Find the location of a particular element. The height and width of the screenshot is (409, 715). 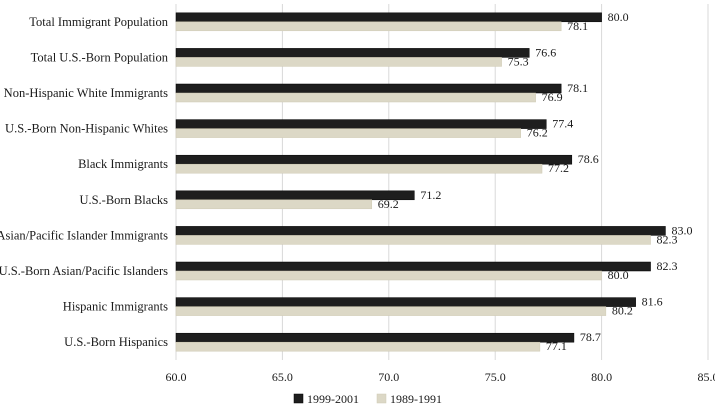

x-tick-label: 75.0 is located at coordinates (495, 377).